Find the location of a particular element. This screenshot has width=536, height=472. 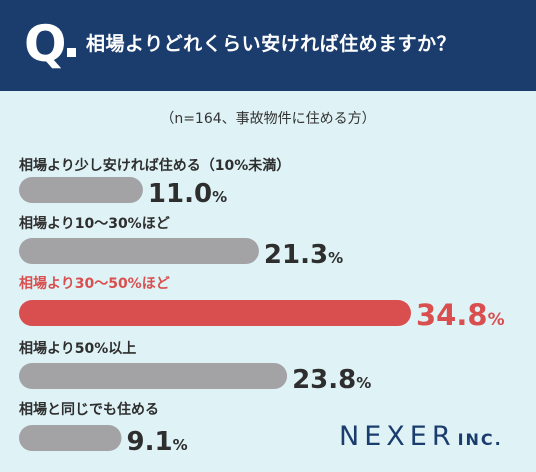

value-label: 23.8% is located at coordinates (331, 380).